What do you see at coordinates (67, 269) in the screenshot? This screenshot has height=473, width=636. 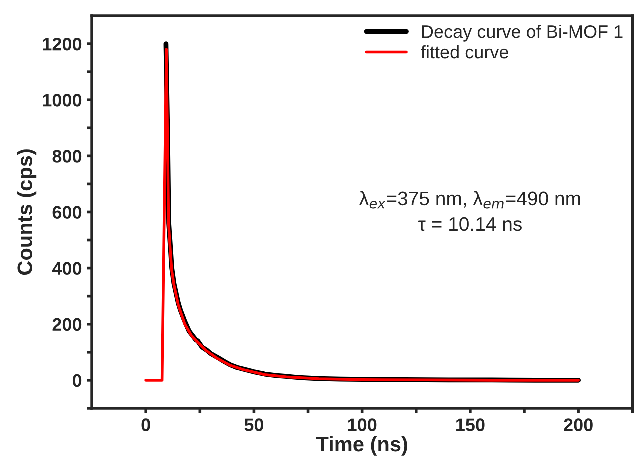 I see `y-tick-label: 400` at bounding box center [67, 269].